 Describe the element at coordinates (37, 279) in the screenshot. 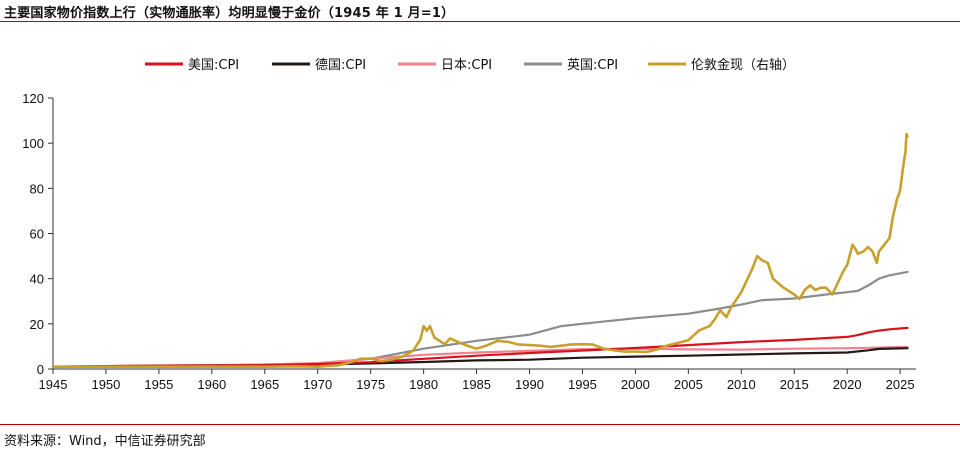

I see `y-tick-label: 40` at that location.